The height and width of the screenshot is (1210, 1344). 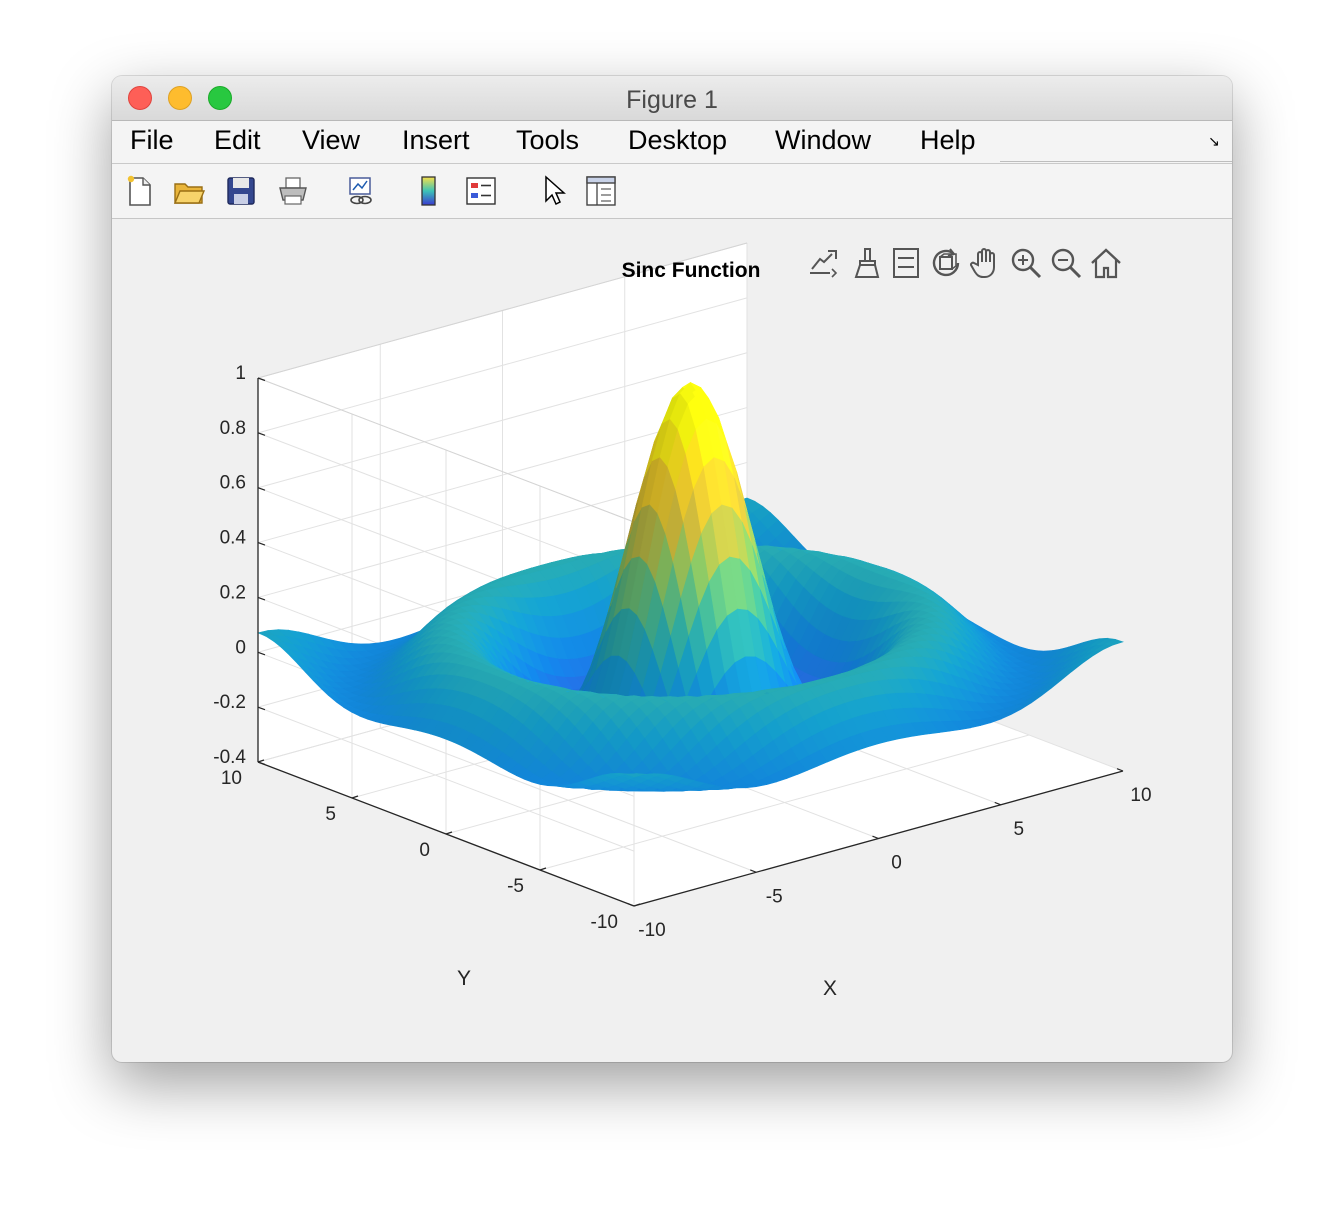 I want to click on menu-tools: Tools, so click(x=548, y=140).